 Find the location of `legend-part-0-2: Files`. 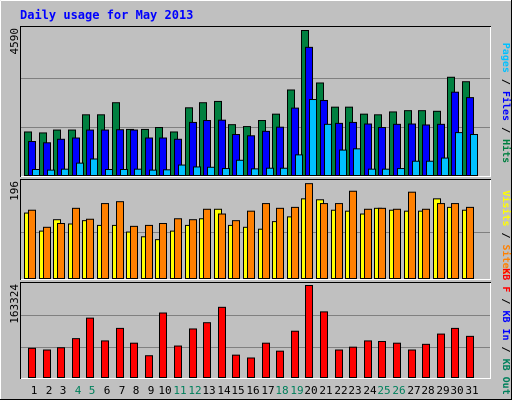

legend-part-0-2: Files is located at coordinates (506, 106).